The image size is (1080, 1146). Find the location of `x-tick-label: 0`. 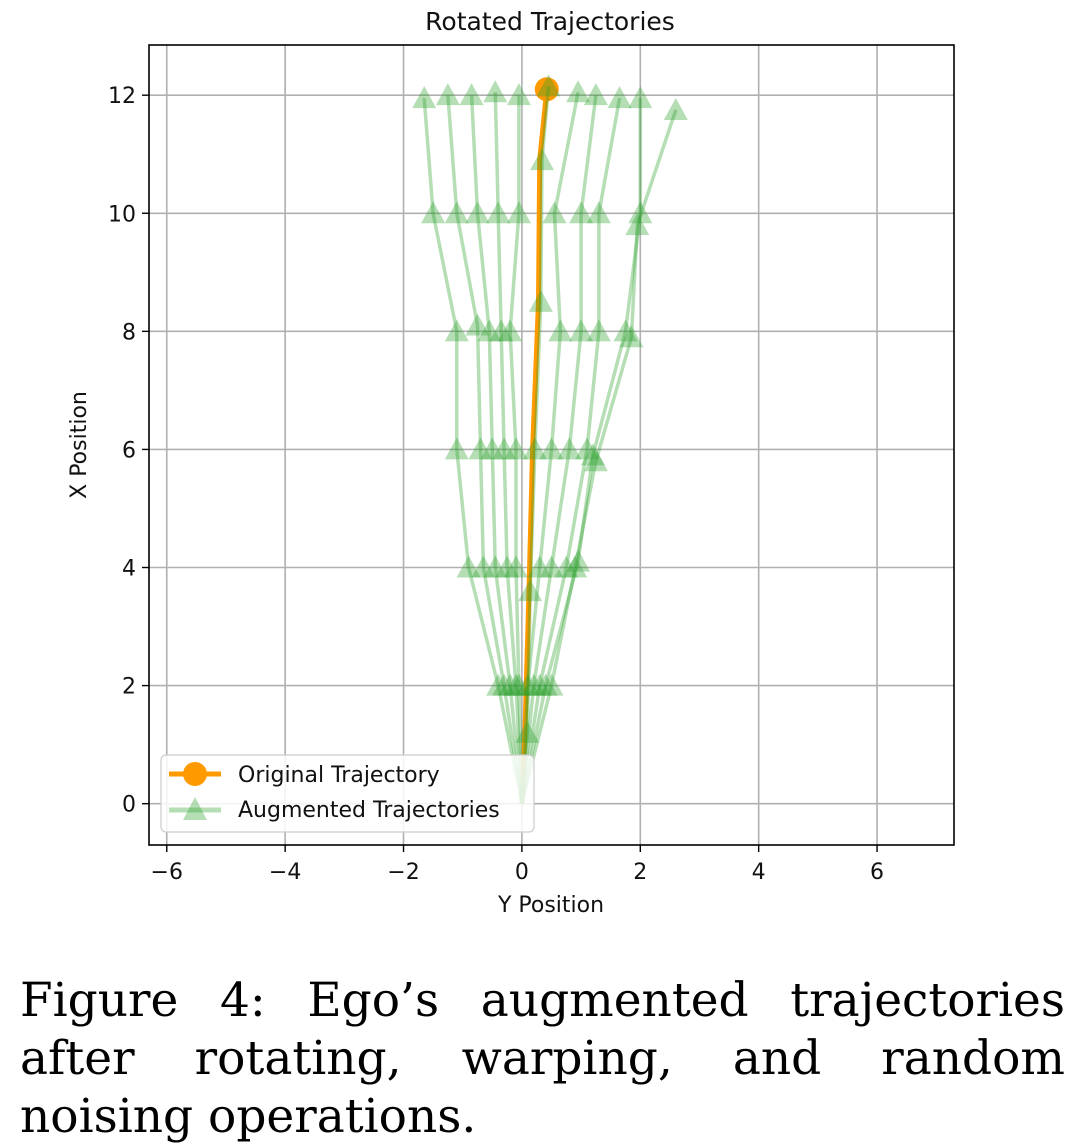

x-tick-label: 0 is located at coordinates (522, 872).